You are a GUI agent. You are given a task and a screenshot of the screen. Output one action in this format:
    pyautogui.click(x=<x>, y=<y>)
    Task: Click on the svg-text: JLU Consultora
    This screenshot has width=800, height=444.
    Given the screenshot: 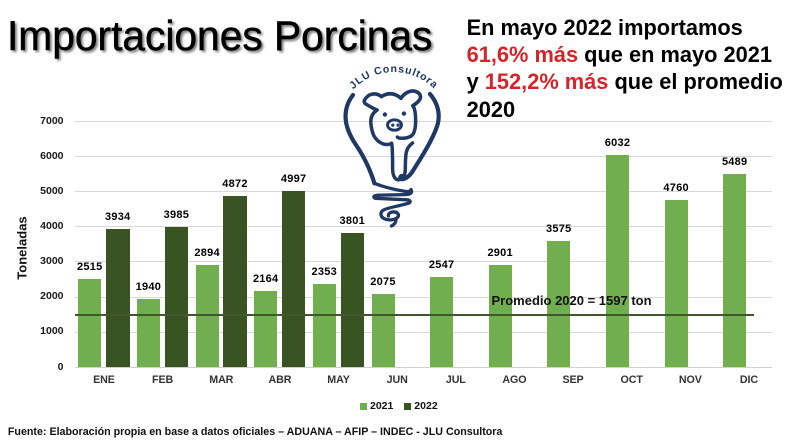 What is the action you would take?
    pyautogui.click(x=393, y=77)
    